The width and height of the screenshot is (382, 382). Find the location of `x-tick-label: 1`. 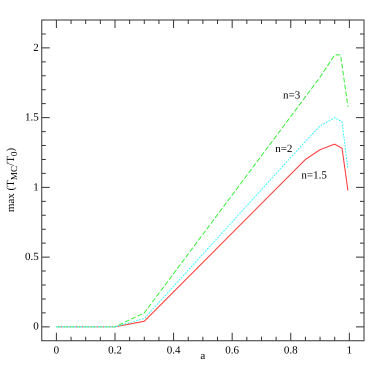

x-tick-label: 1 is located at coordinates (349, 350).